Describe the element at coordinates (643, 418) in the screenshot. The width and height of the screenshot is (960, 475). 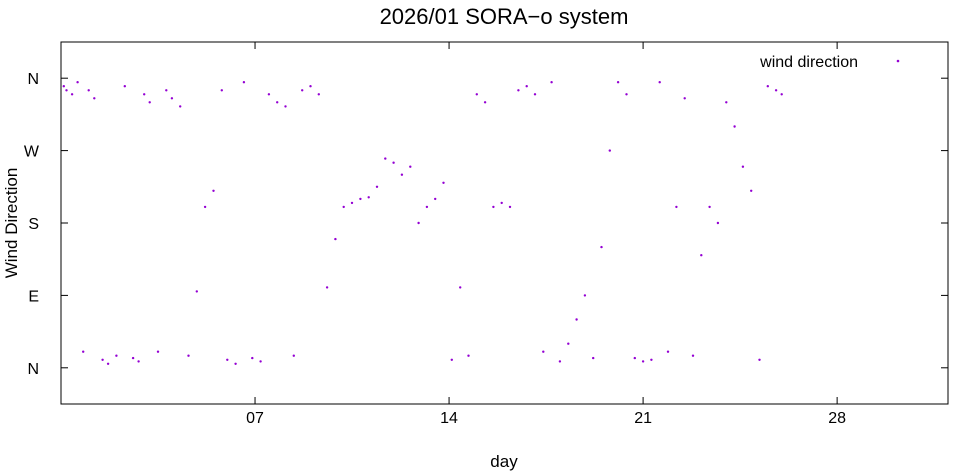
I see `x-tick-label: 21` at that location.